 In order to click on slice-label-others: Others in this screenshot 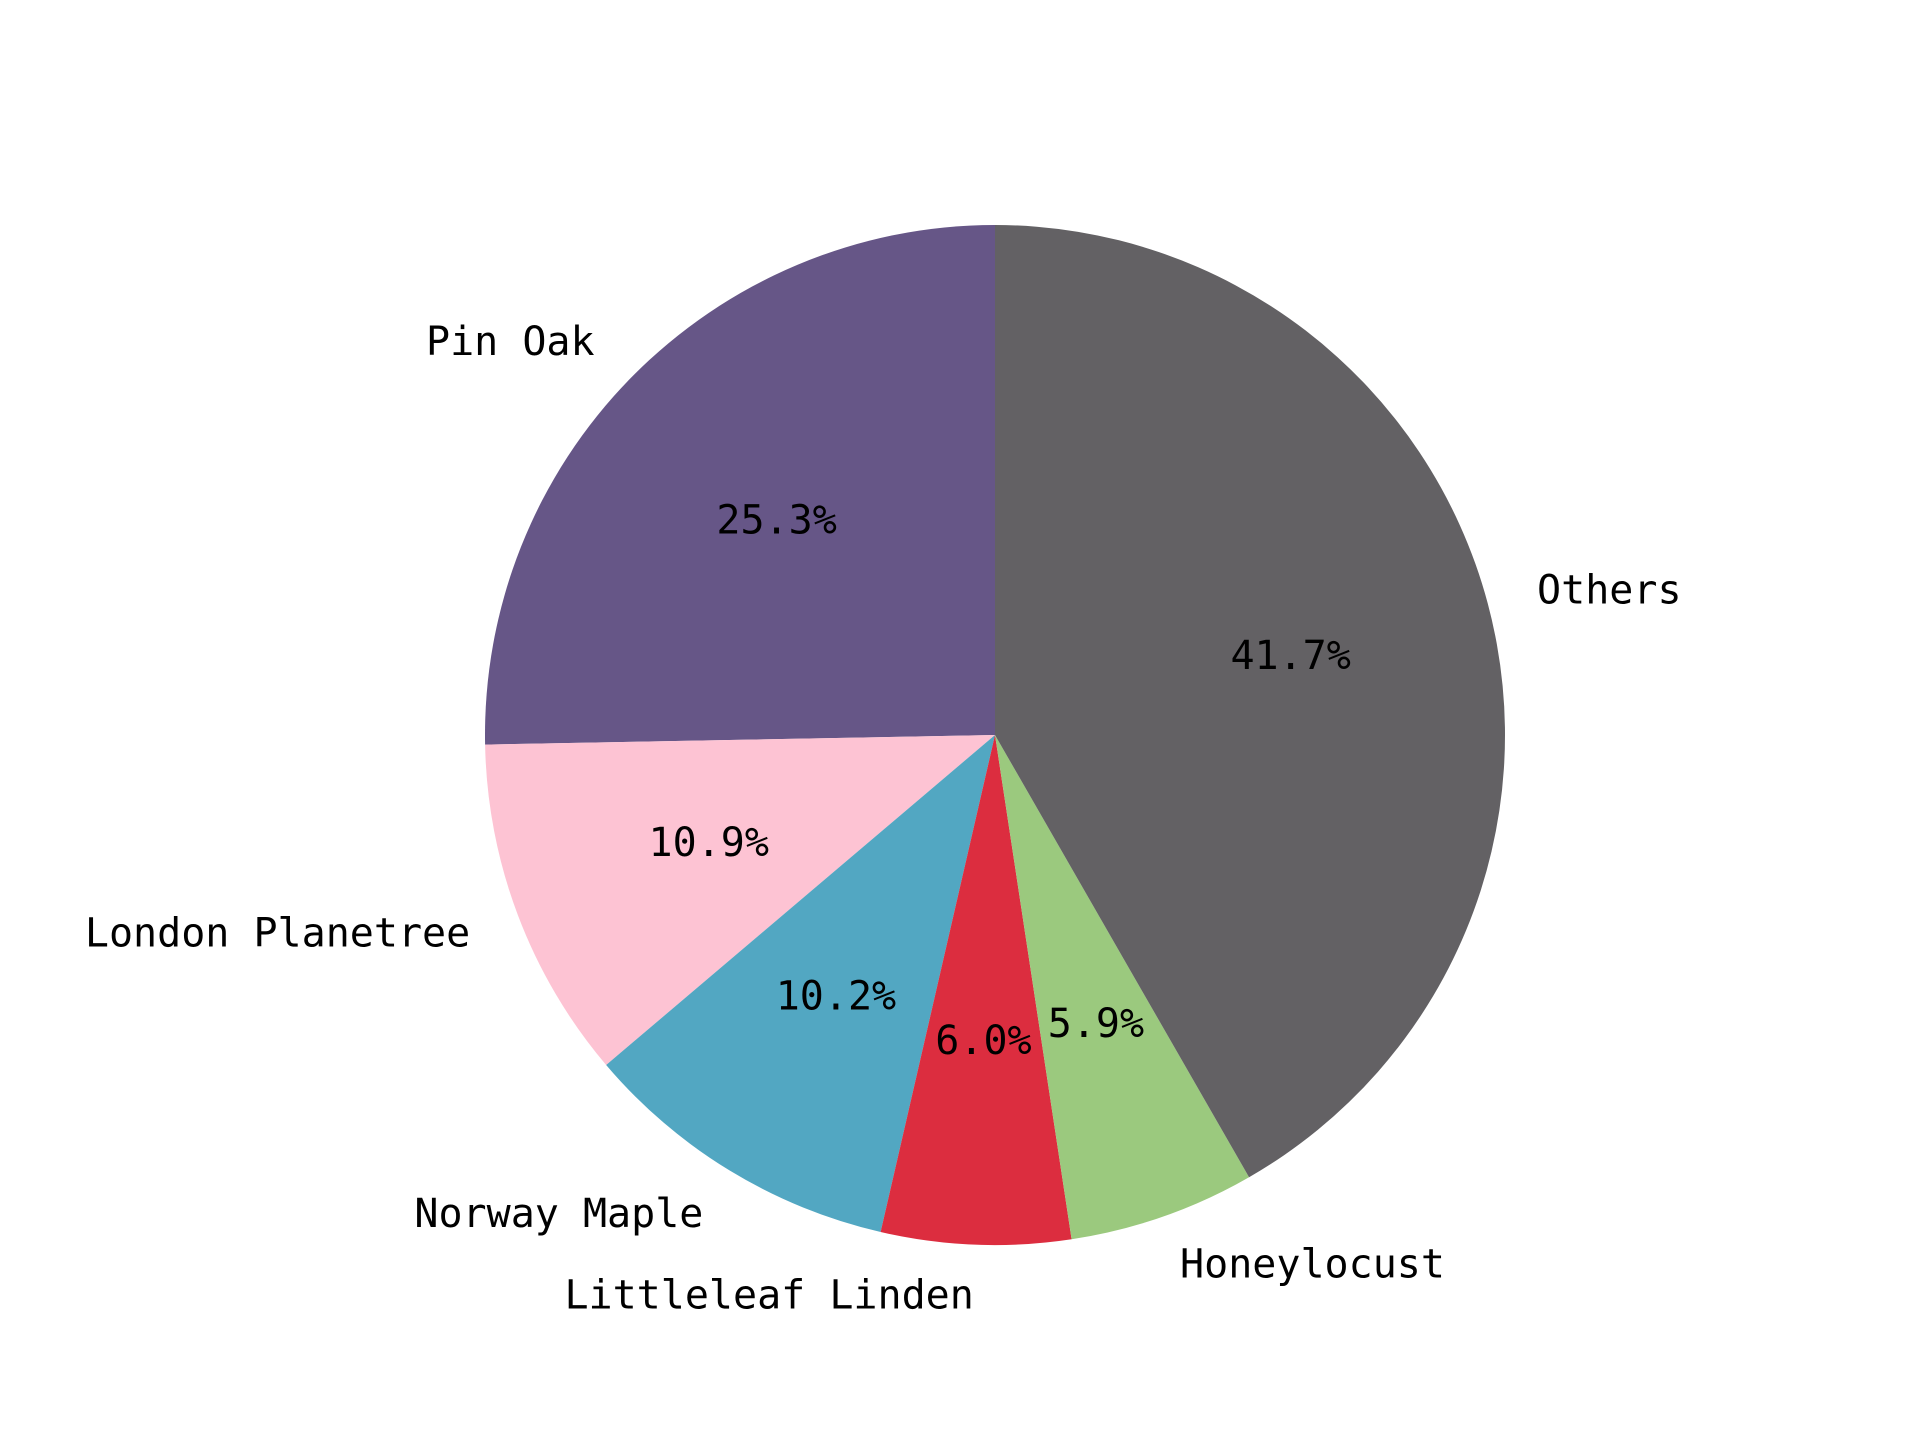, I will do `click(1609, 590)`.